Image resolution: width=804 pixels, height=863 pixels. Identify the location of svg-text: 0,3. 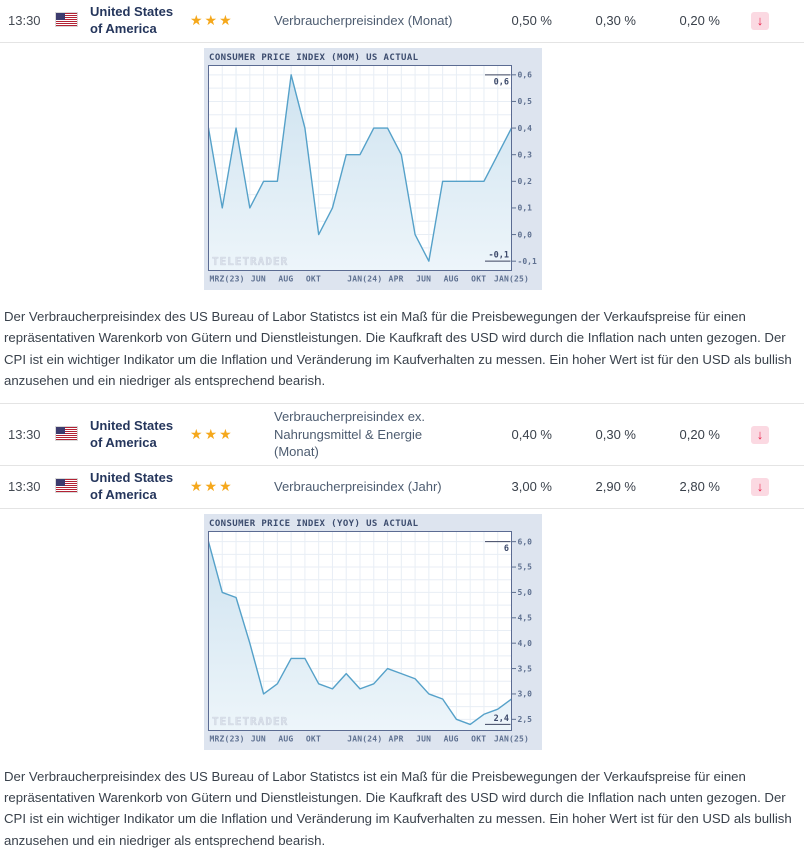
(525, 154).